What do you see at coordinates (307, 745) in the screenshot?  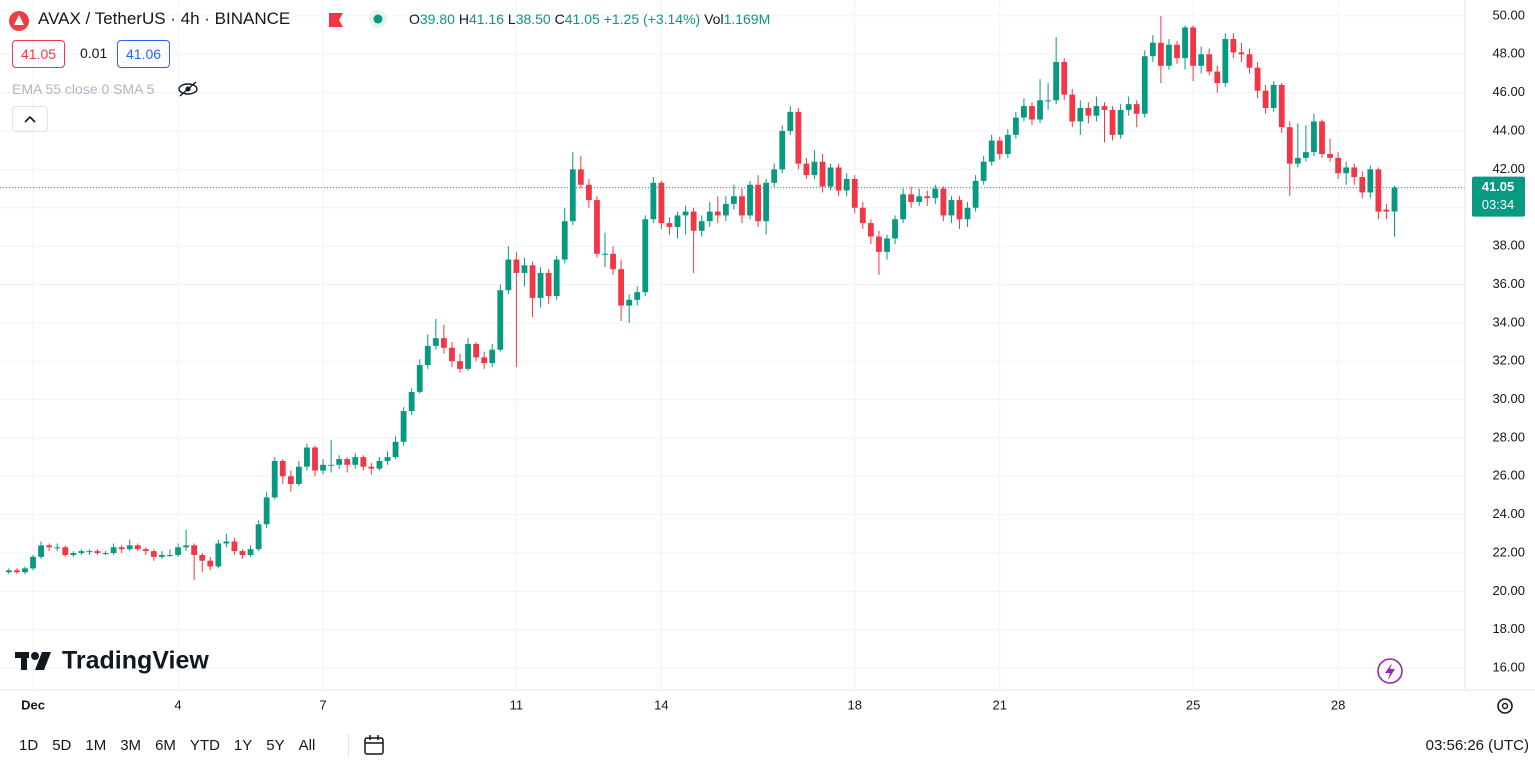 I see `range-button: All` at bounding box center [307, 745].